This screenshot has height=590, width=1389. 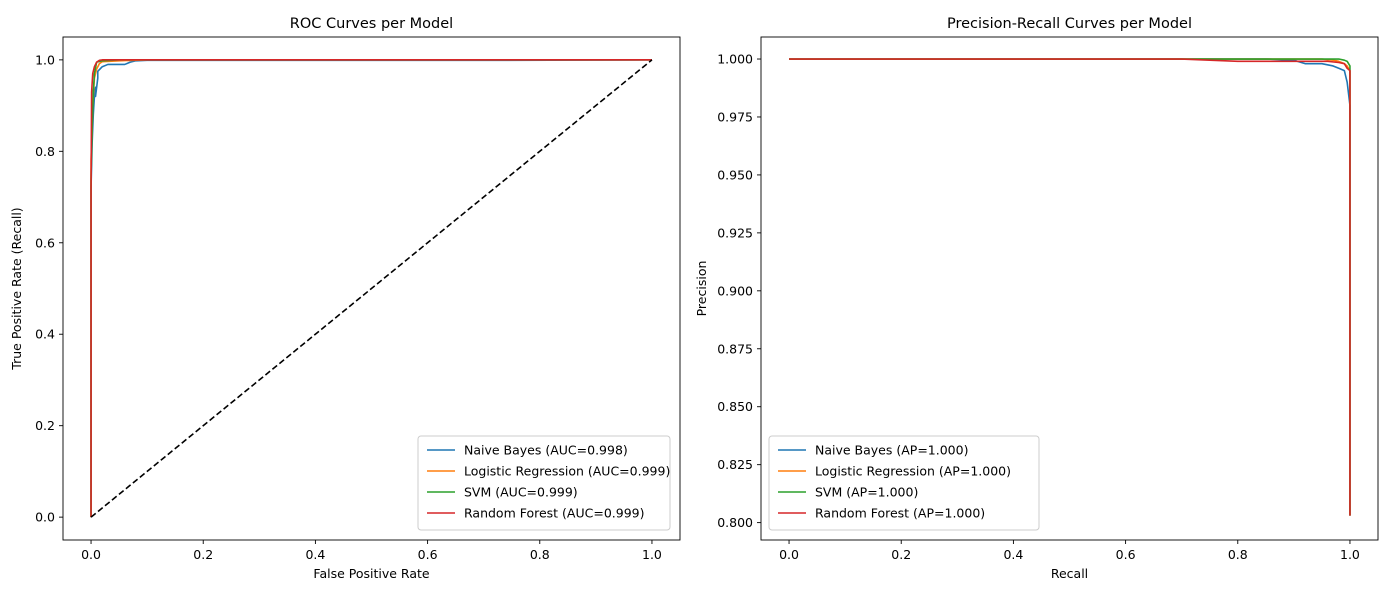 What do you see at coordinates (45, 334) in the screenshot?
I see `y-tick-label: 0.4` at bounding box center [45, 334].